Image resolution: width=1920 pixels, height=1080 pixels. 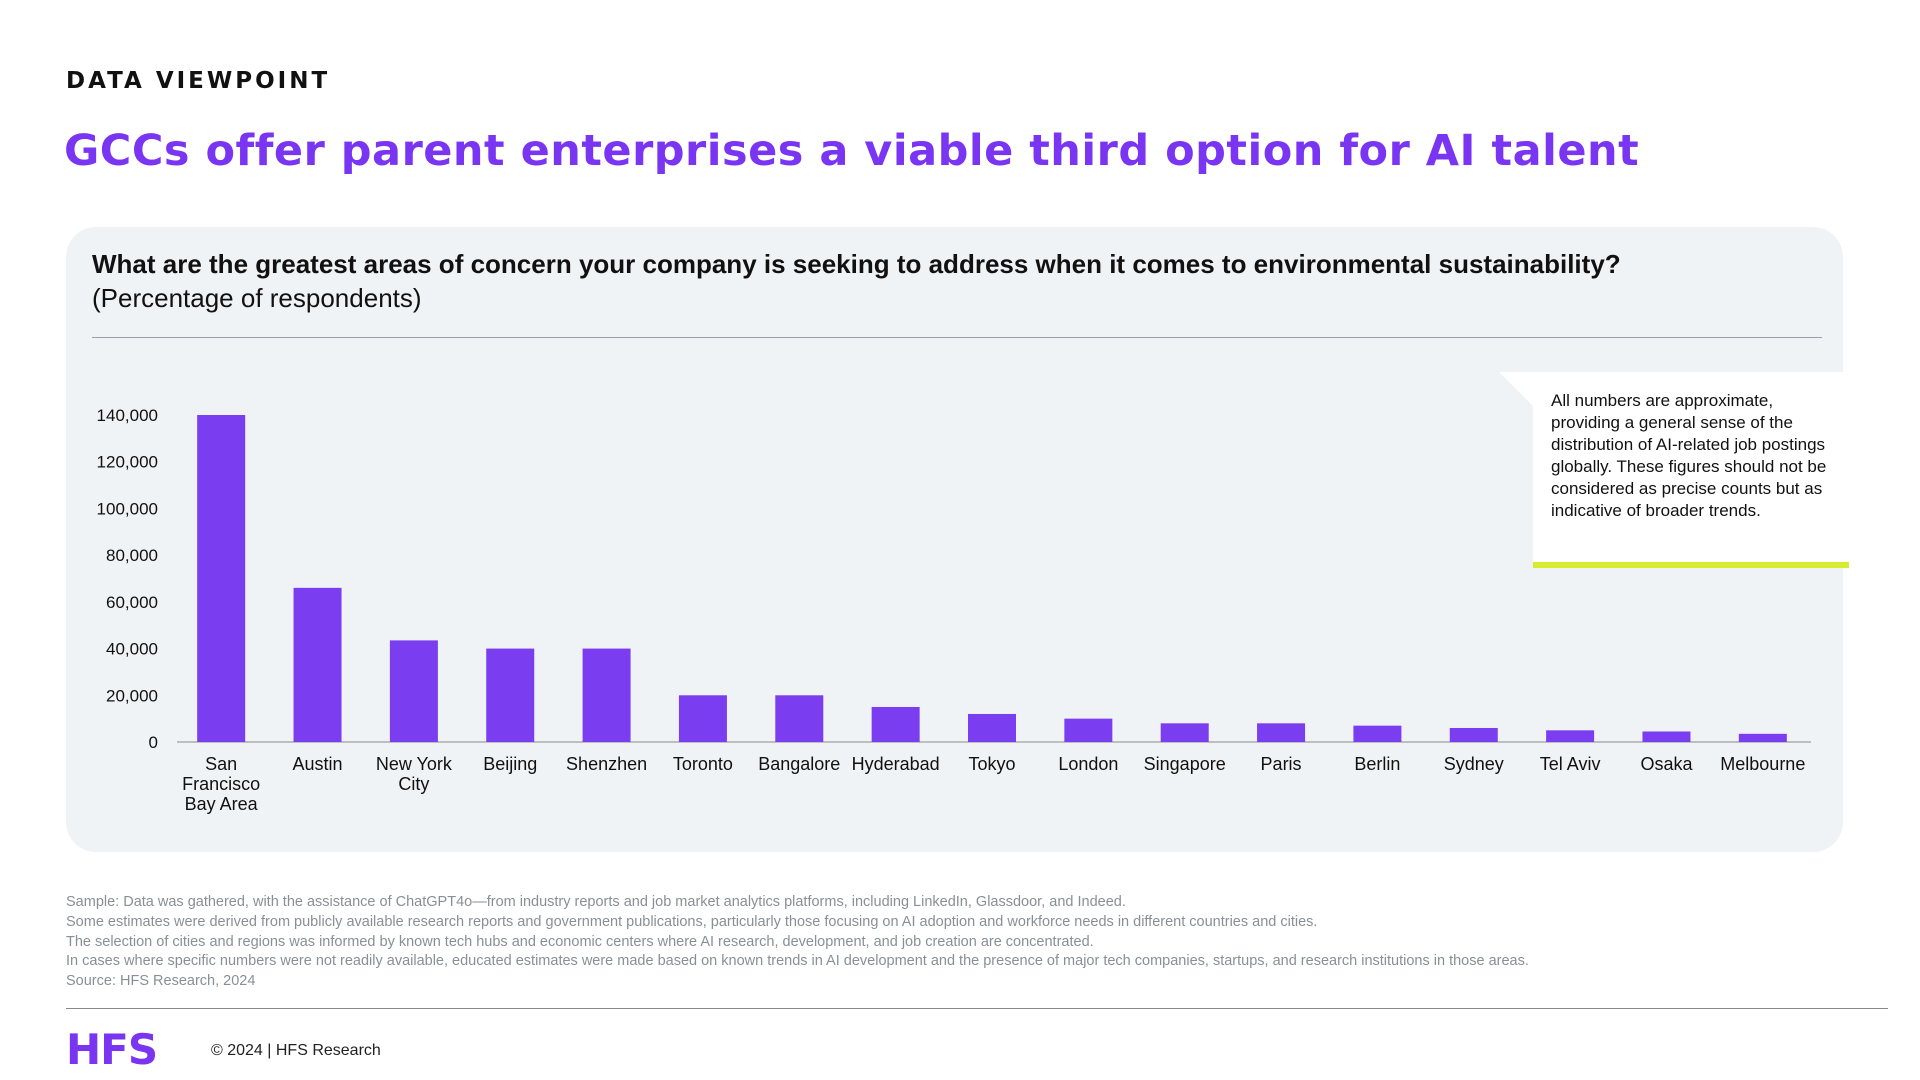 I want to click on x-category-label: Sydney, so click(x=1474, y=764).